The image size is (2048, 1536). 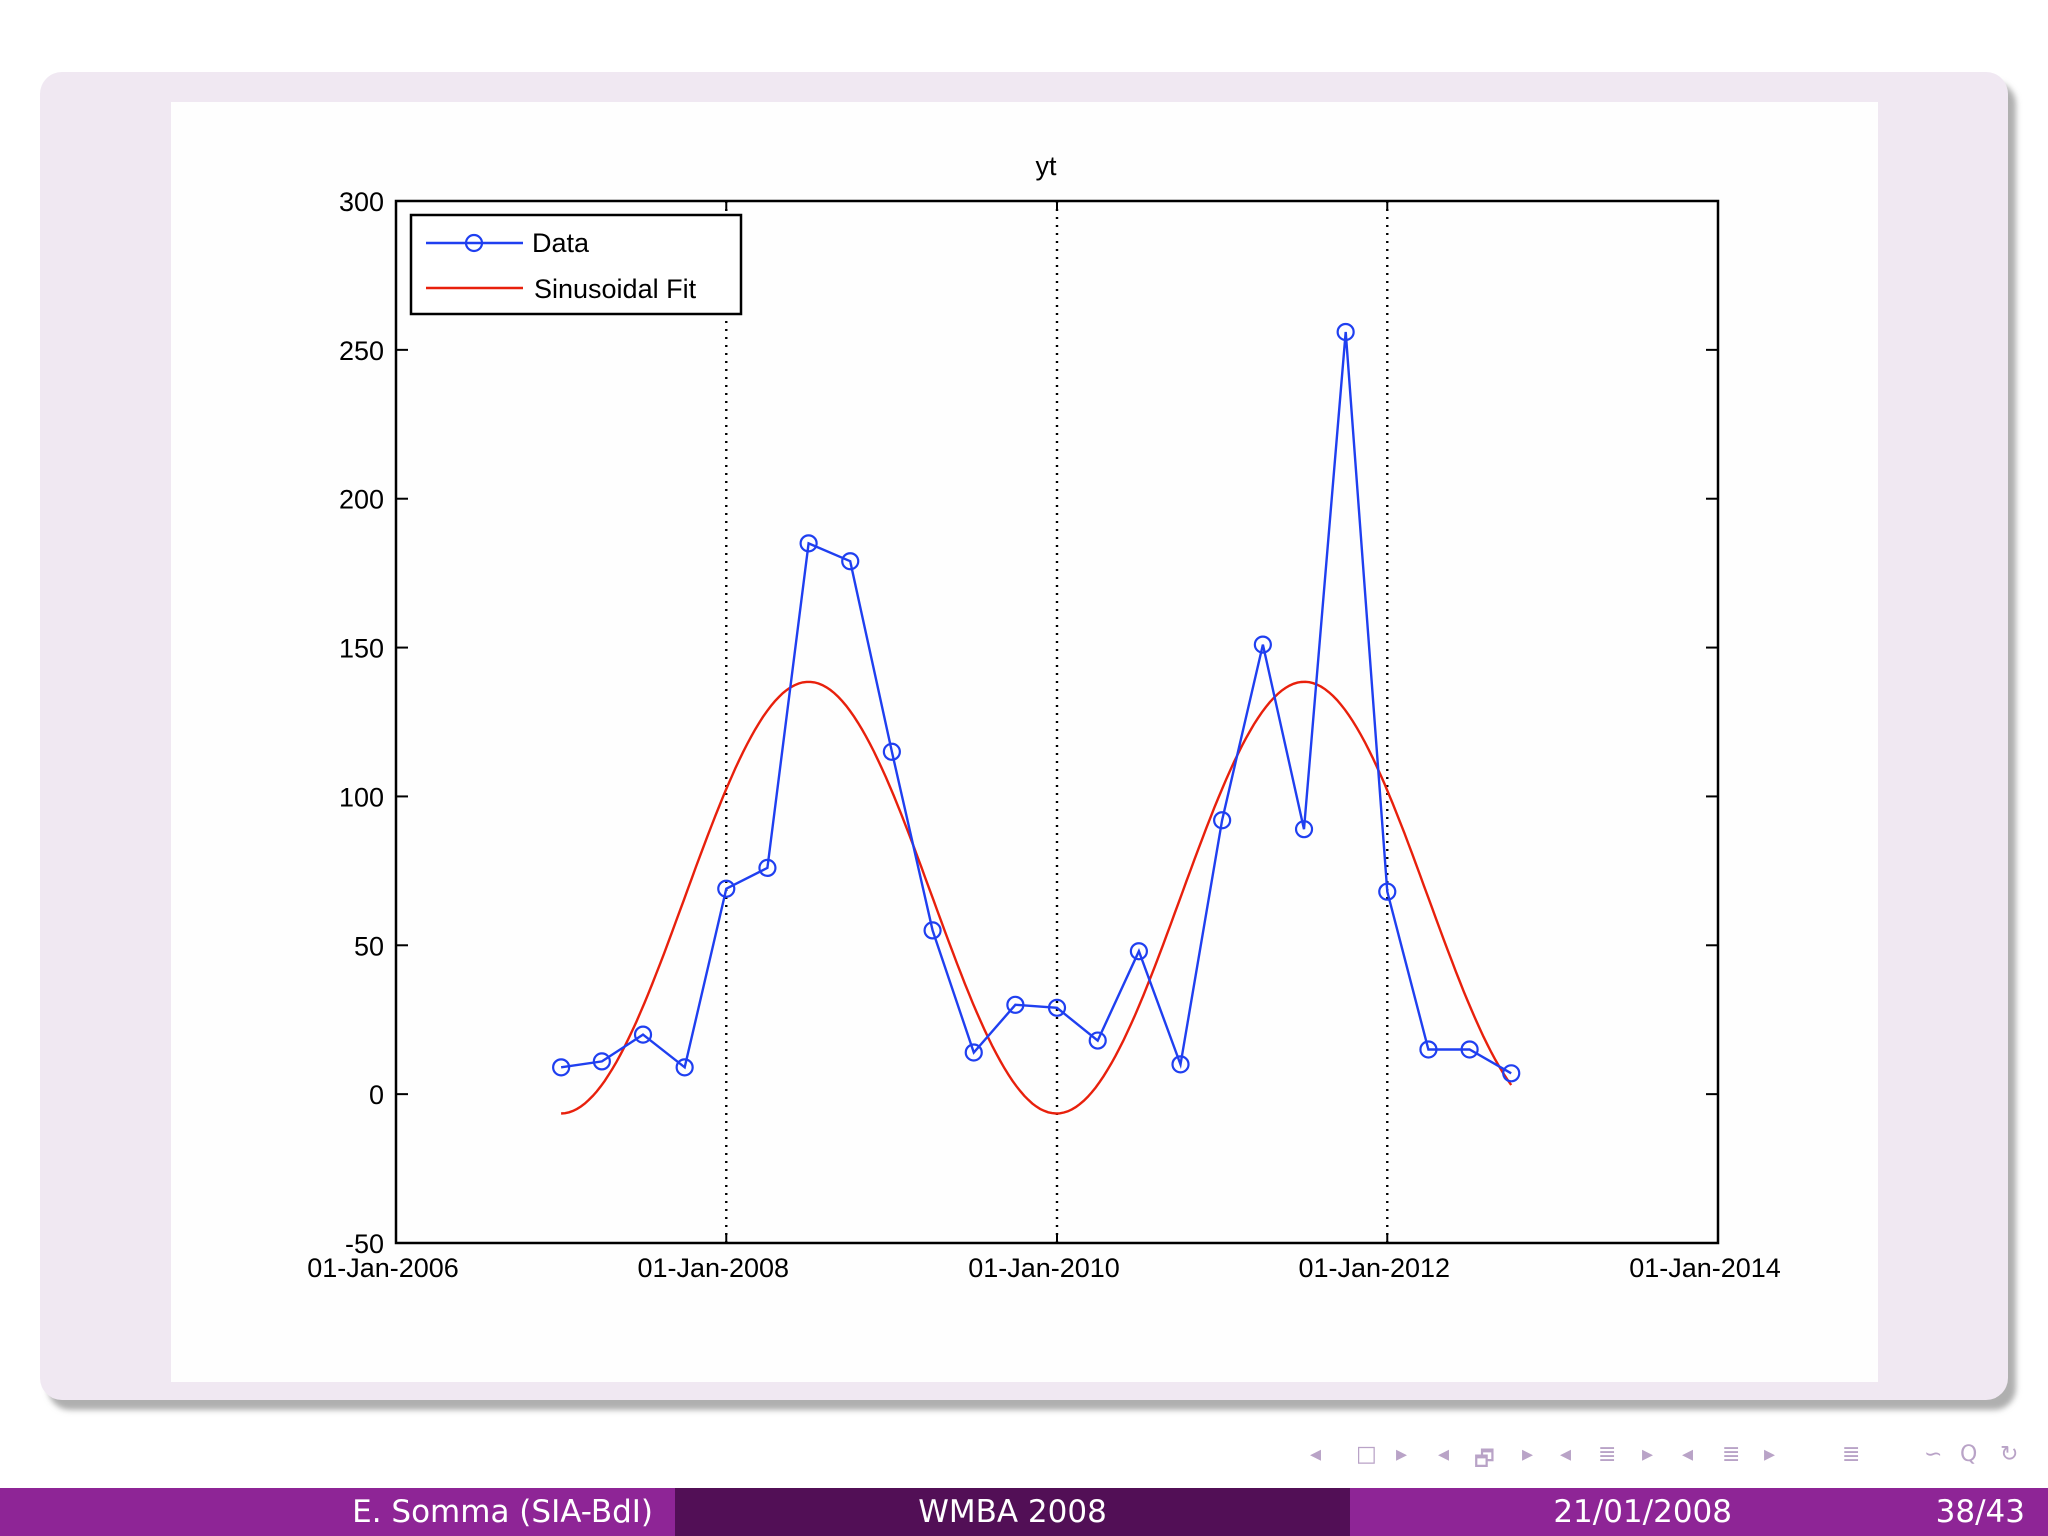 I want to click on prev-section-arrow-icon: ◂, so click(x=1566, y=1454).